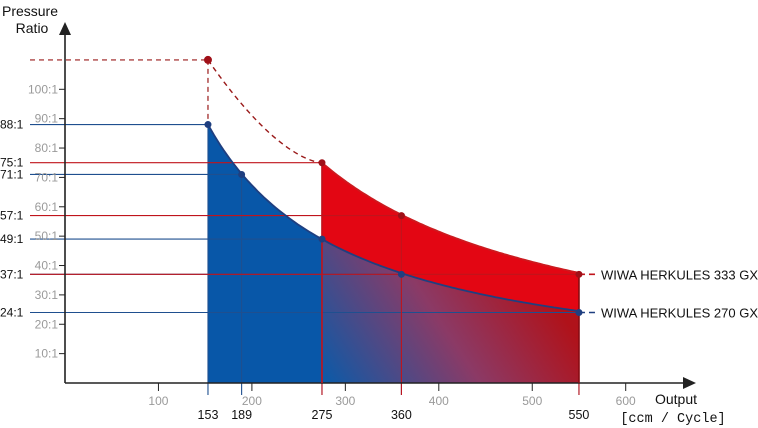 Image resolution: width=758 pixels, height=428 pixels. Describe the element at coordinates (12, 216) in the screenshot. I see `ratio-label-57-1: 57:1` at that location.